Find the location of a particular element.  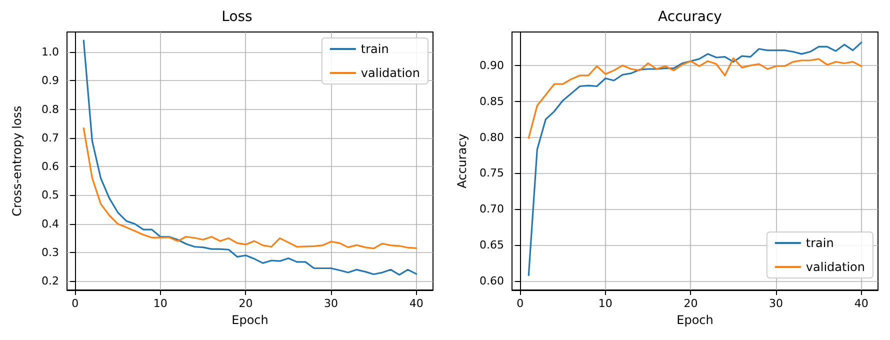

chart-title: Accuracy is located at coordinates (690, 17).